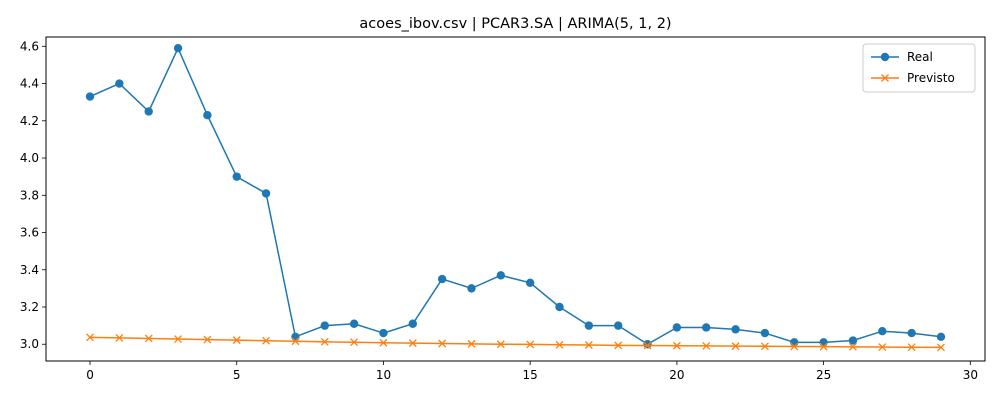 This screenshot has width=1000, height=400. I want to click on x-tick-label: 10, so click(383, 375).